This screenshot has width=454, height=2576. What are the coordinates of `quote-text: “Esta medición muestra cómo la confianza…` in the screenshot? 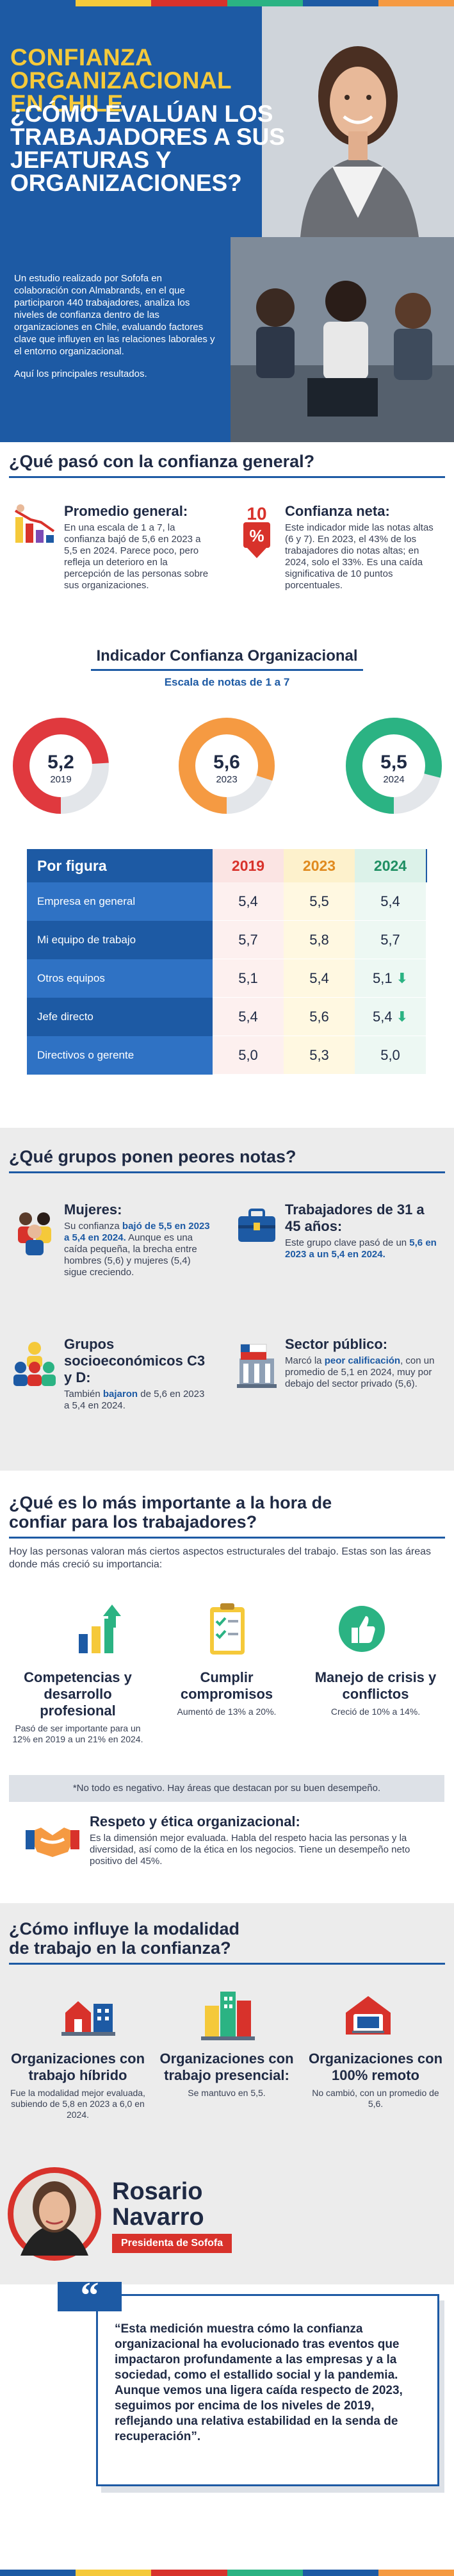 It's located at (259, 2382).